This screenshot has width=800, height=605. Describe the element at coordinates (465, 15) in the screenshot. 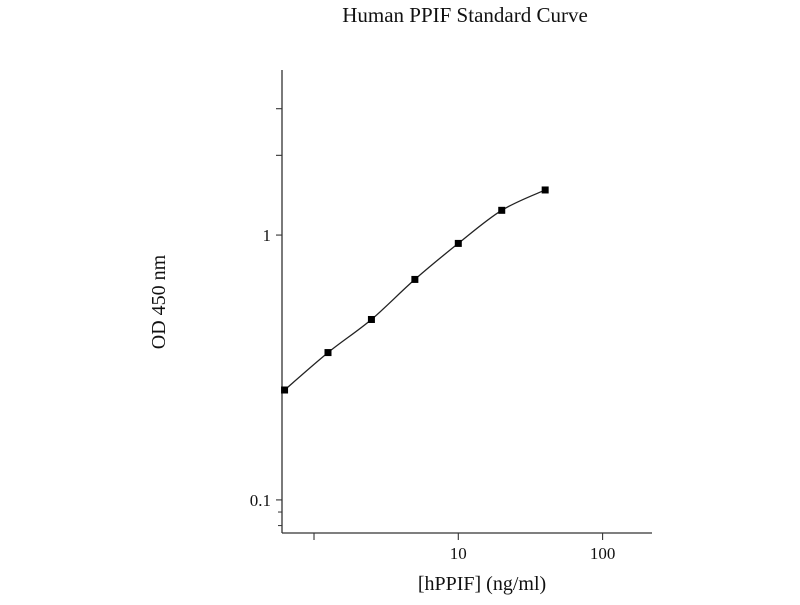

I see `chart-title: Human PPIF Standard Curve` at that location.